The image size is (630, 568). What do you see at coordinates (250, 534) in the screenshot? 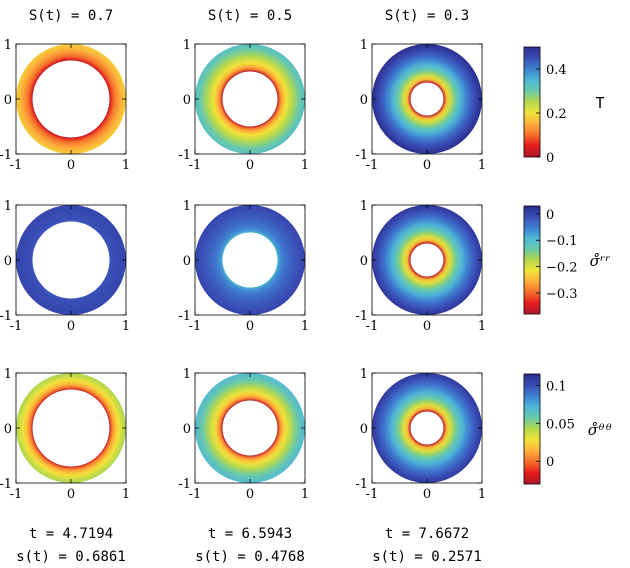
I see `footer-time: t = 6.5943` at bounding box center [250, 534].